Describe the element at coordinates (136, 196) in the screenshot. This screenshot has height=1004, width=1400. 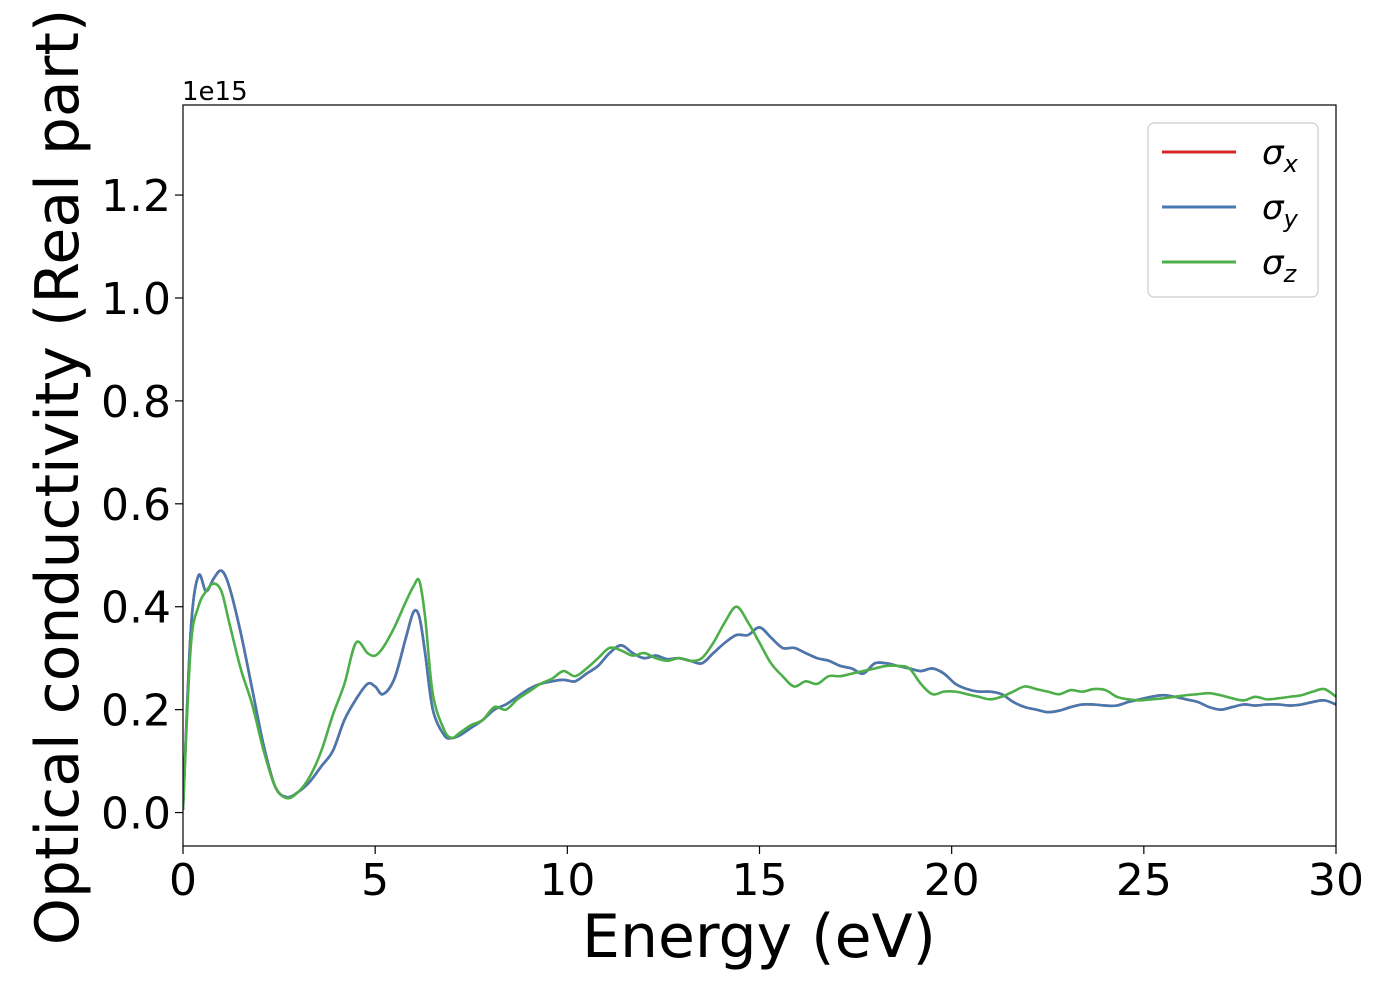
I see `y-tick-label: 1.2` at that location.